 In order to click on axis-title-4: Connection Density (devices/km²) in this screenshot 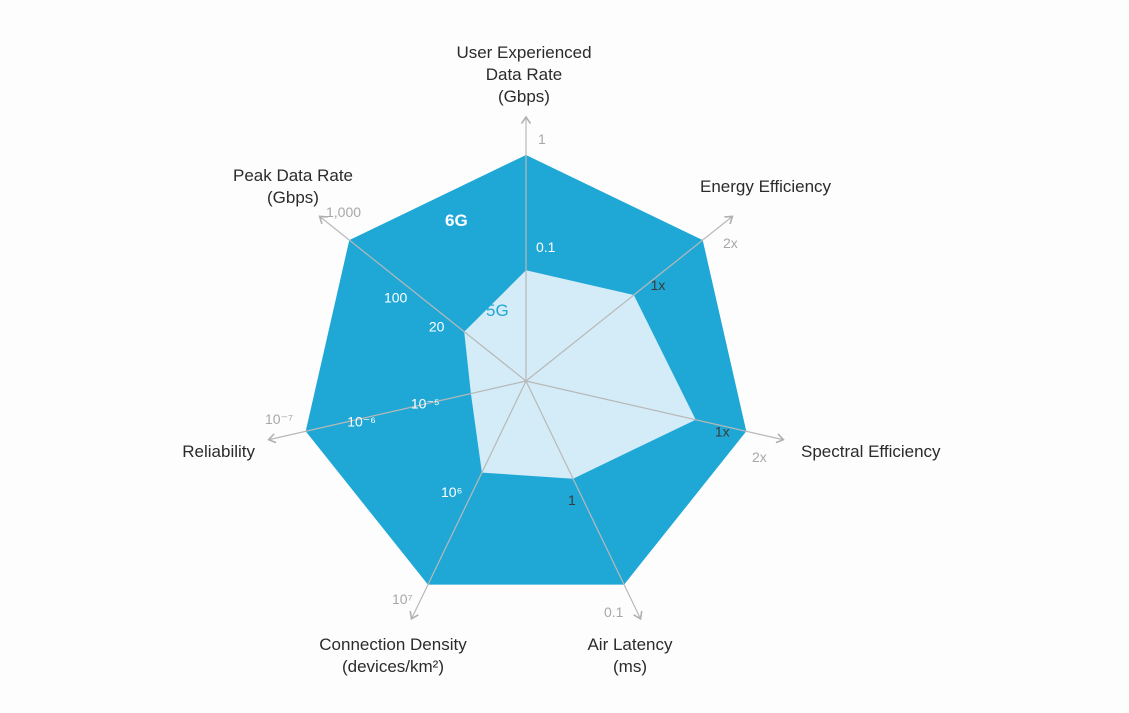, I will do `click(393, 655)`.